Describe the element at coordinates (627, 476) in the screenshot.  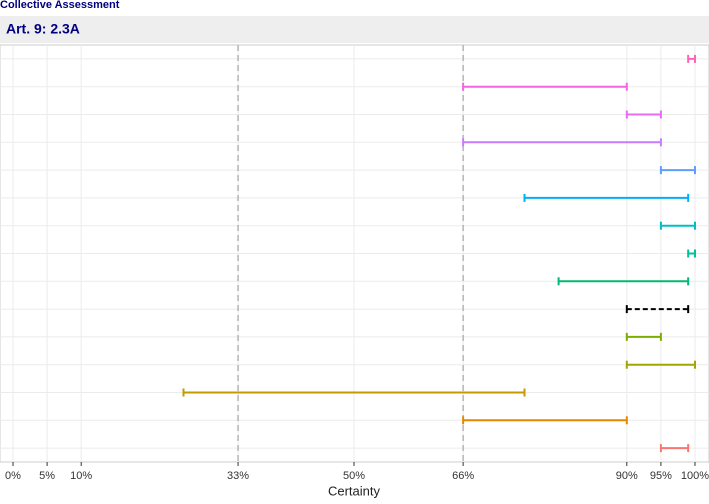
I see `x-tick-label: 90%` at that location.